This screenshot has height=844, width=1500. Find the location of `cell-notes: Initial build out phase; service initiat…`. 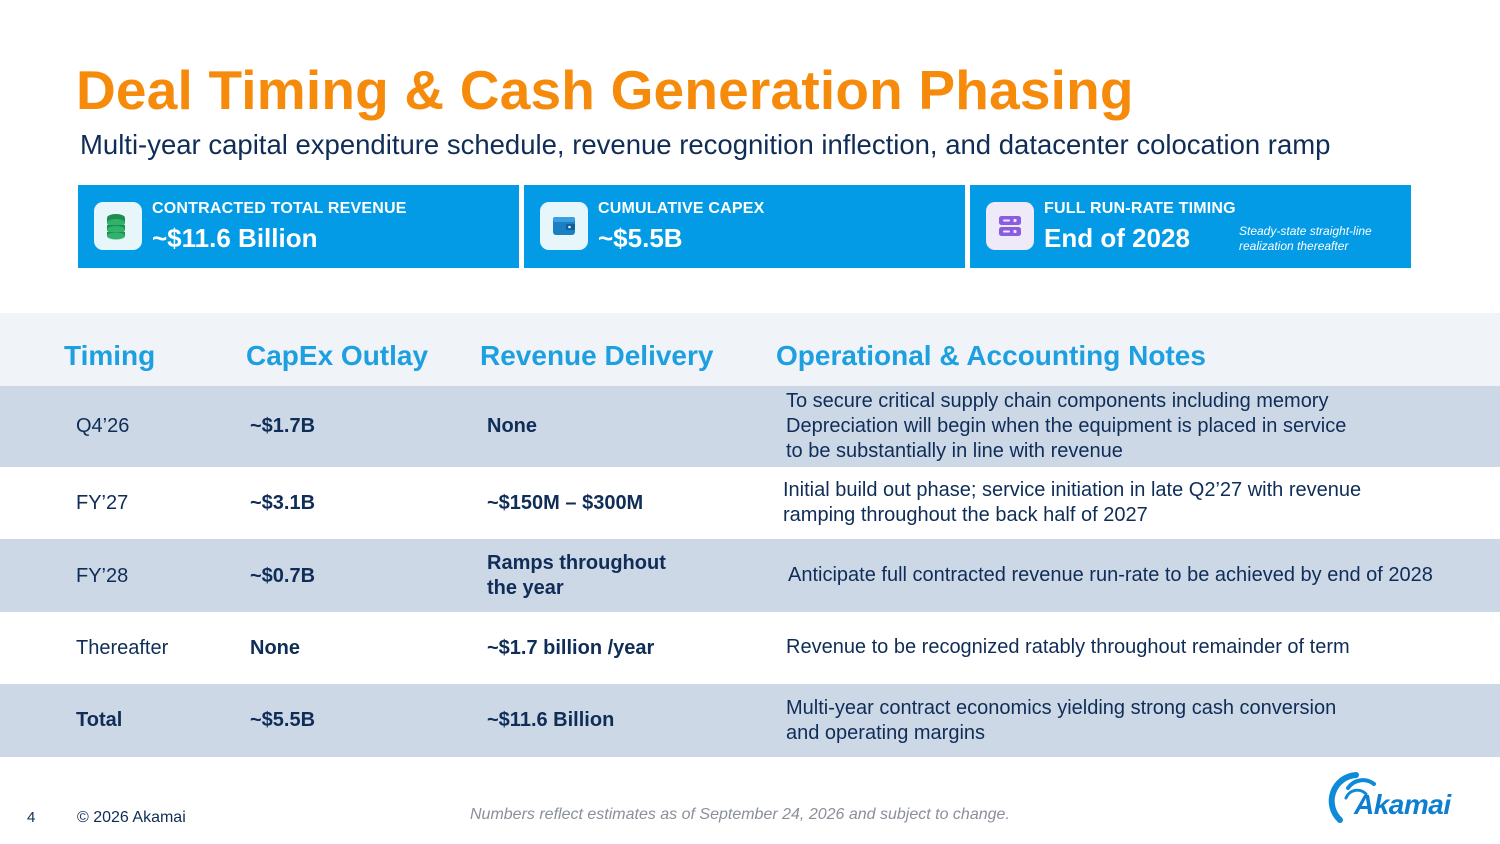

cell-notes: Initial build out phase; service initiat… is located at coordinates (1072, 503).